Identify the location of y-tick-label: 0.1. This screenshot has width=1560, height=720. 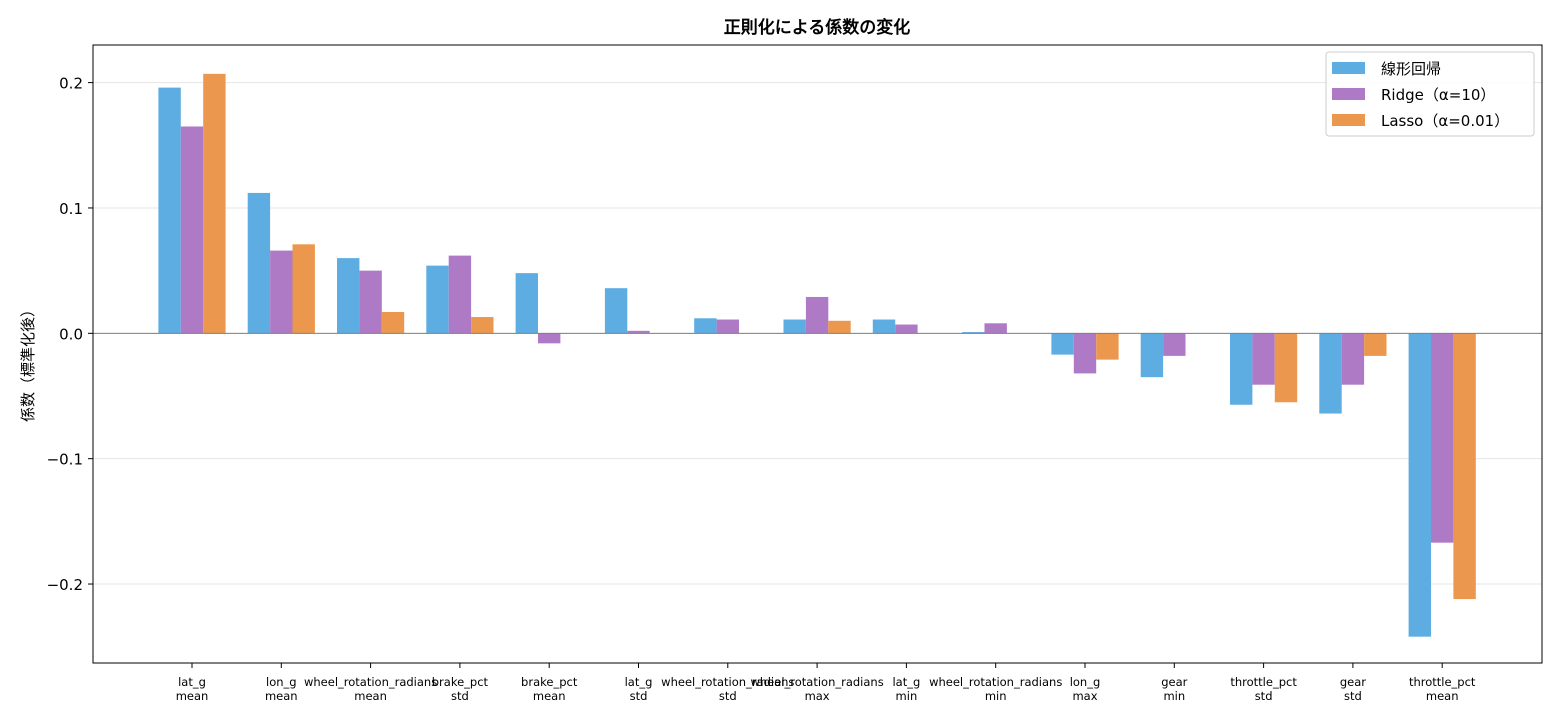
(71, 209).